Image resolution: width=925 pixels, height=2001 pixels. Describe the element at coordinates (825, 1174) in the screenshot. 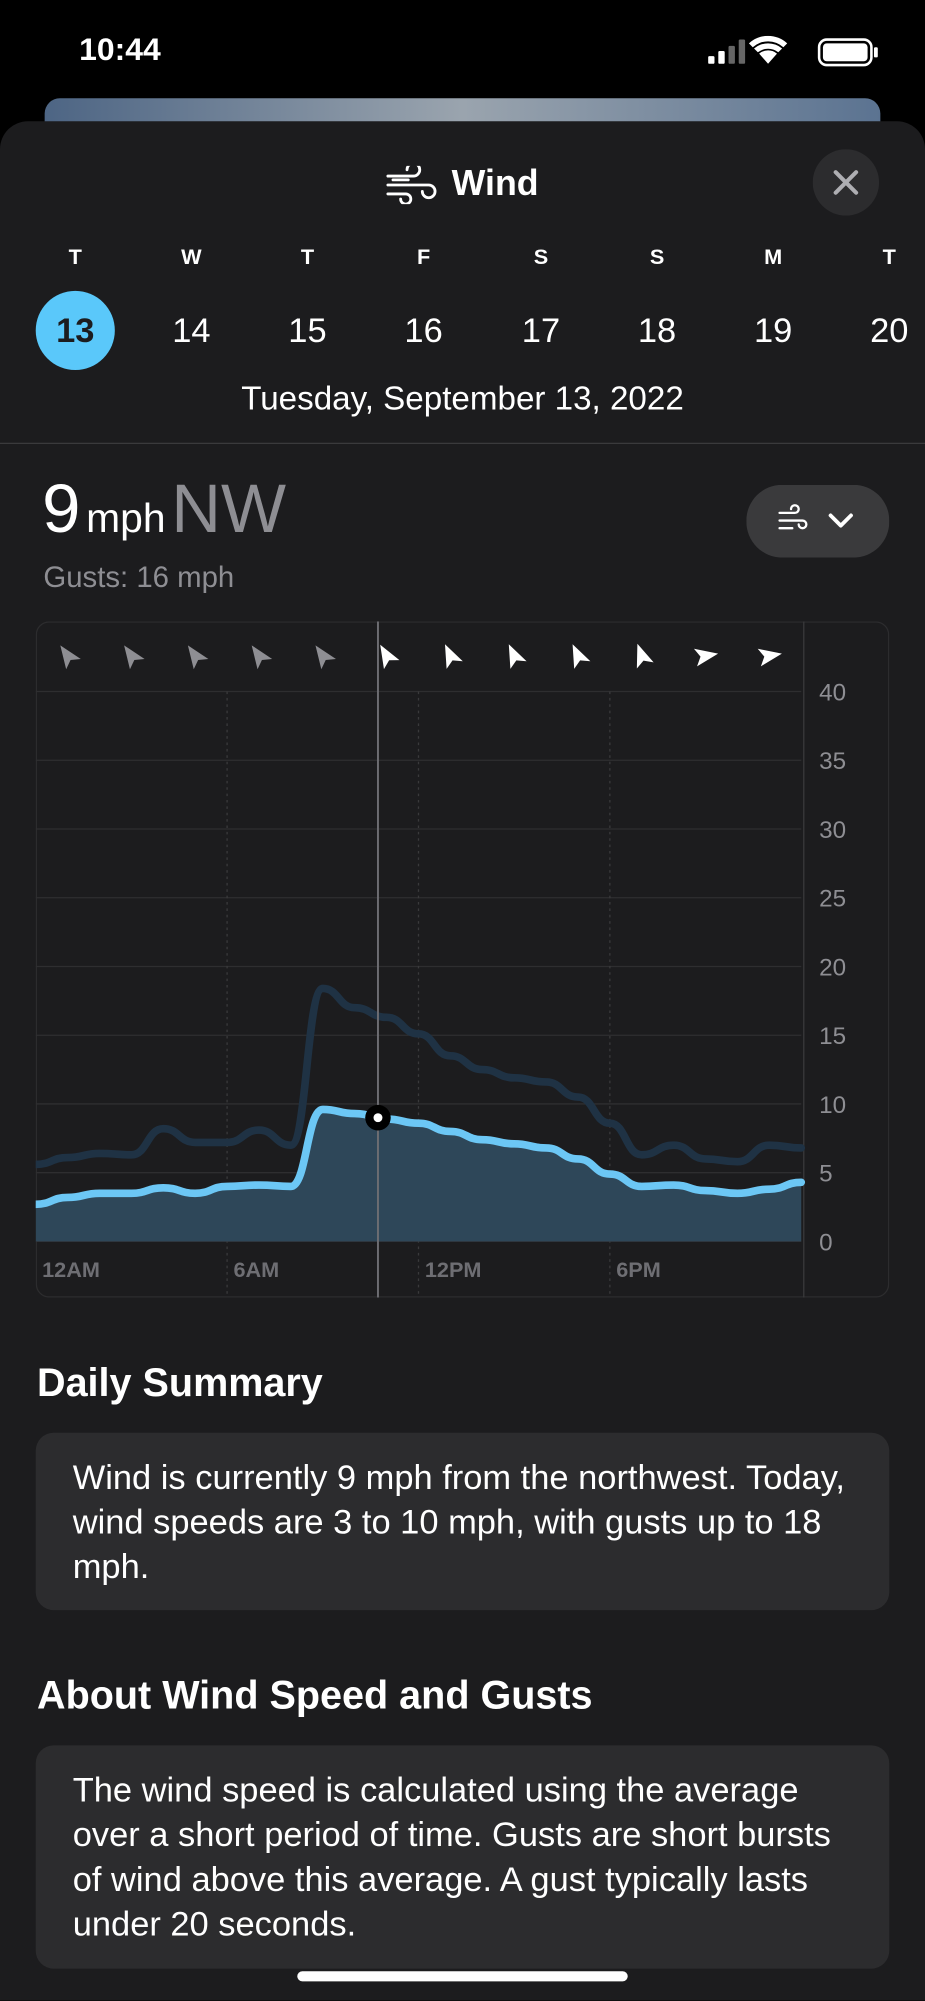

I see `y-tick-label: 5` at that location.